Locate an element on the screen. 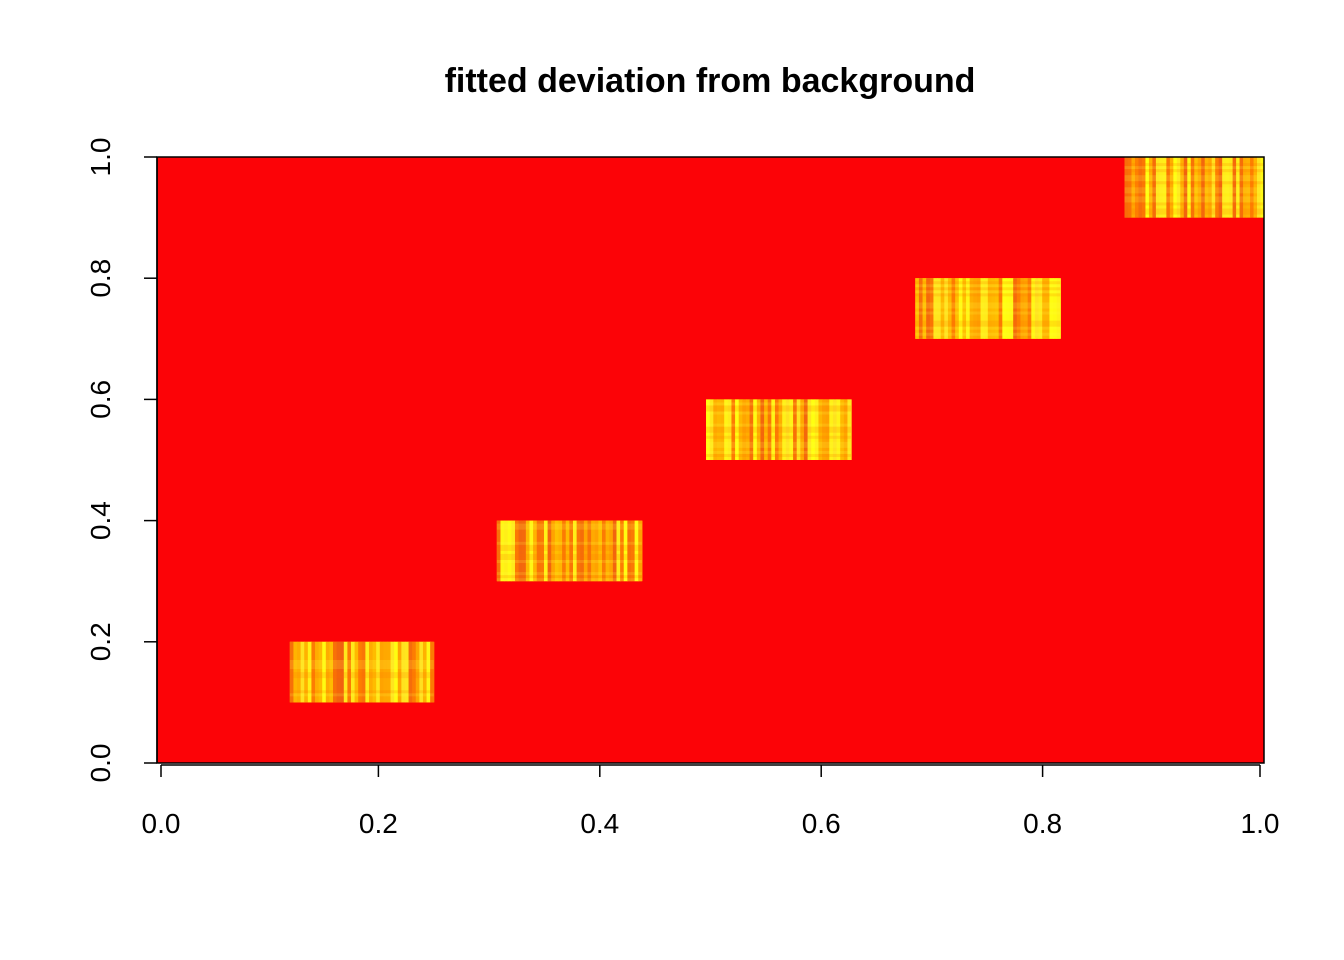 The height and width of the screenshot is (960, 1344). y-tick-label: 0.2 is located at coordinates (100, 641).